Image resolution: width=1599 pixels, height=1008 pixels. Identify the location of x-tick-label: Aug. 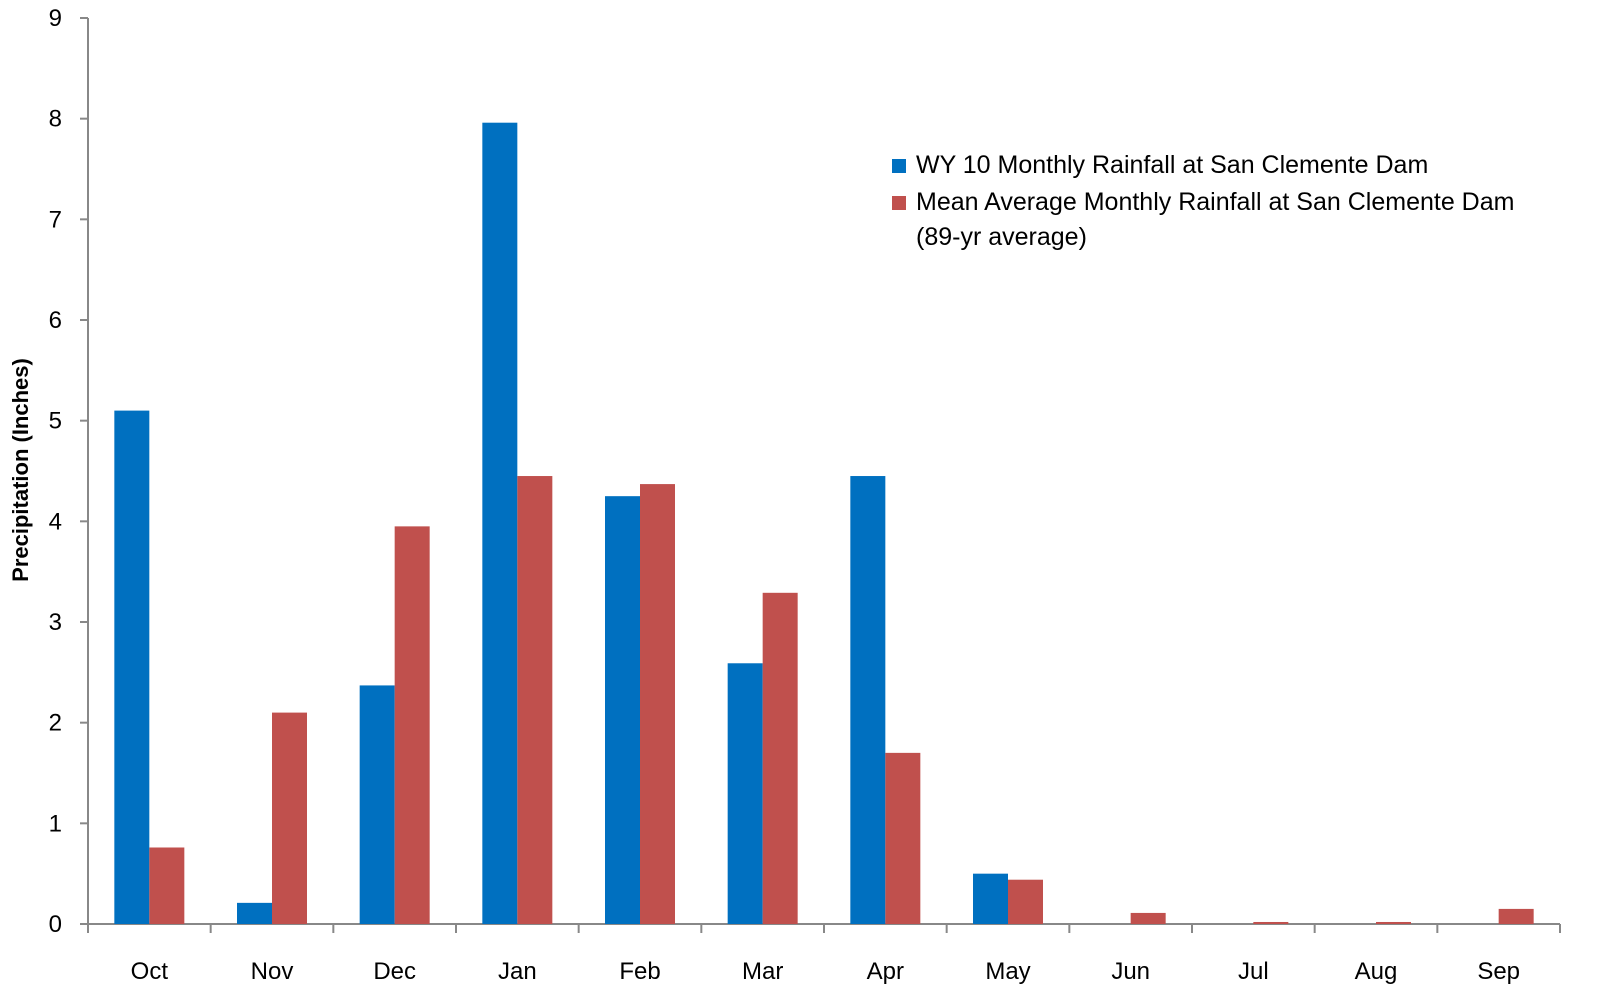
(1376, 971).